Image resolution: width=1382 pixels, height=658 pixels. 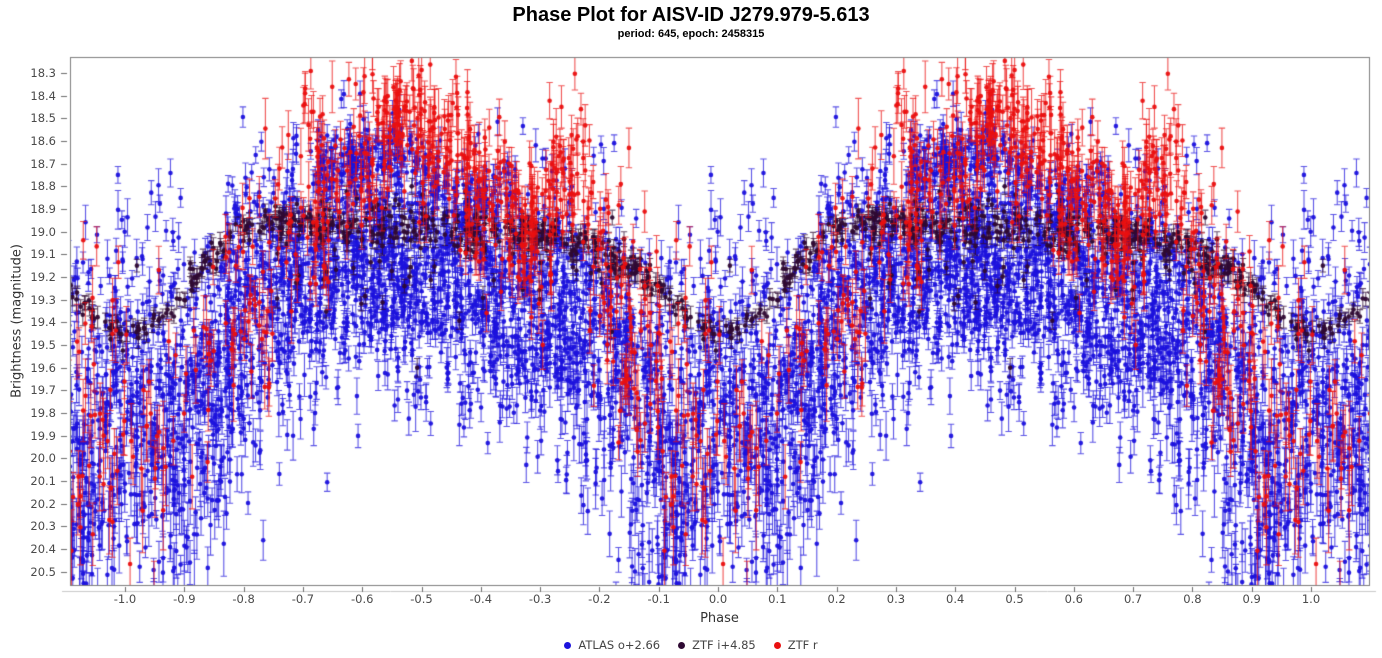 What do you see at coordinates (362, 599) in the screenshot?
I see `x-tick-label: -0.6` at bounding box center [362, 599].